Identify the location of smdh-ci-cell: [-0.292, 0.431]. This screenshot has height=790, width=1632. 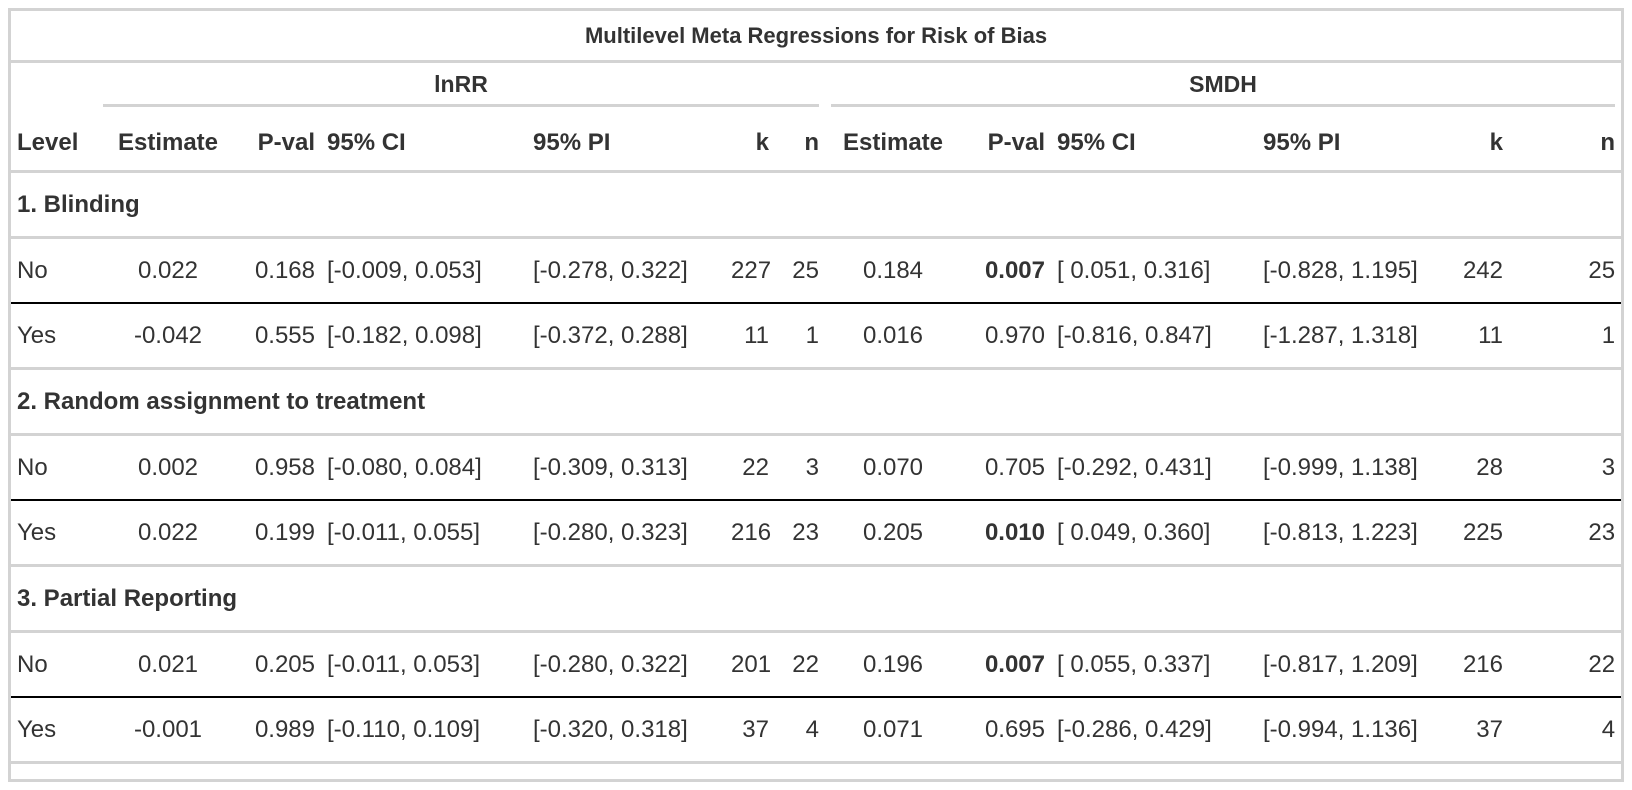
(1154, 467).